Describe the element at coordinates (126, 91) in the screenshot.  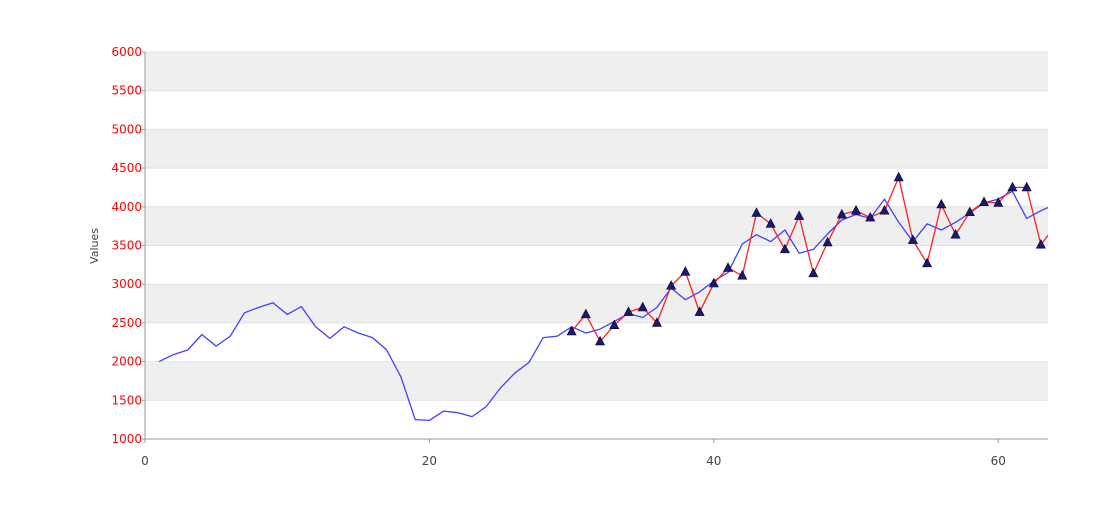
I see `y-tick-label: 5500` at that location.